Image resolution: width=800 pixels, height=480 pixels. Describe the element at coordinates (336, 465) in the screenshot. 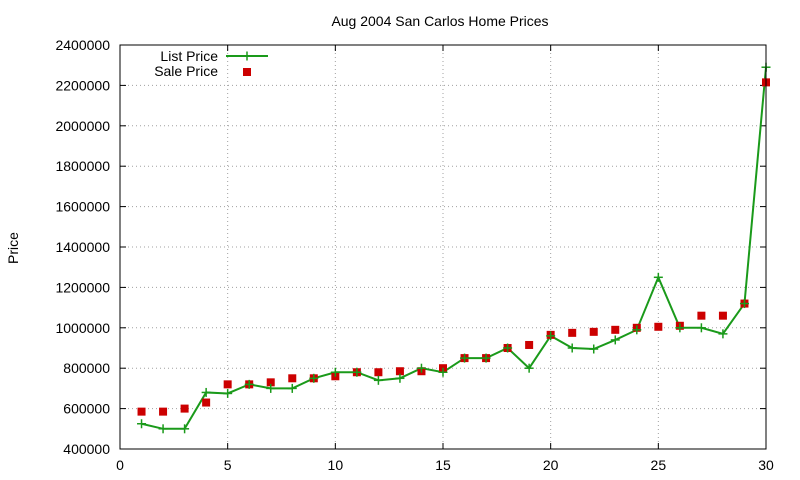

I see `x-tick-label: 10` at that location.